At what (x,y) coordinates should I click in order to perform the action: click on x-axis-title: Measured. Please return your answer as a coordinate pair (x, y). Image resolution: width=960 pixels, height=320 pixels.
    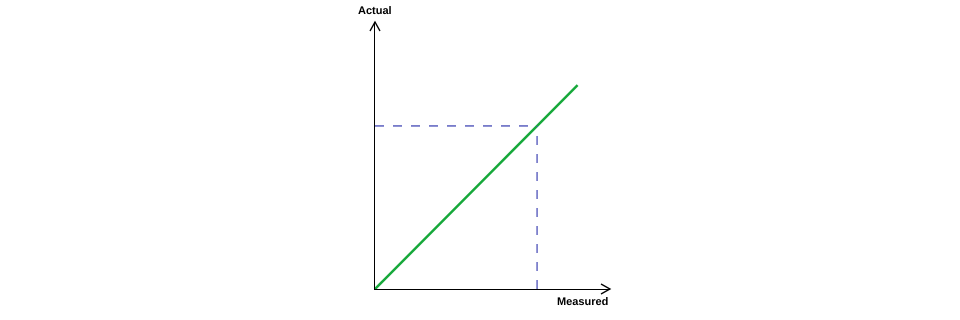
    Looking at the image, I should click on (582, 302).